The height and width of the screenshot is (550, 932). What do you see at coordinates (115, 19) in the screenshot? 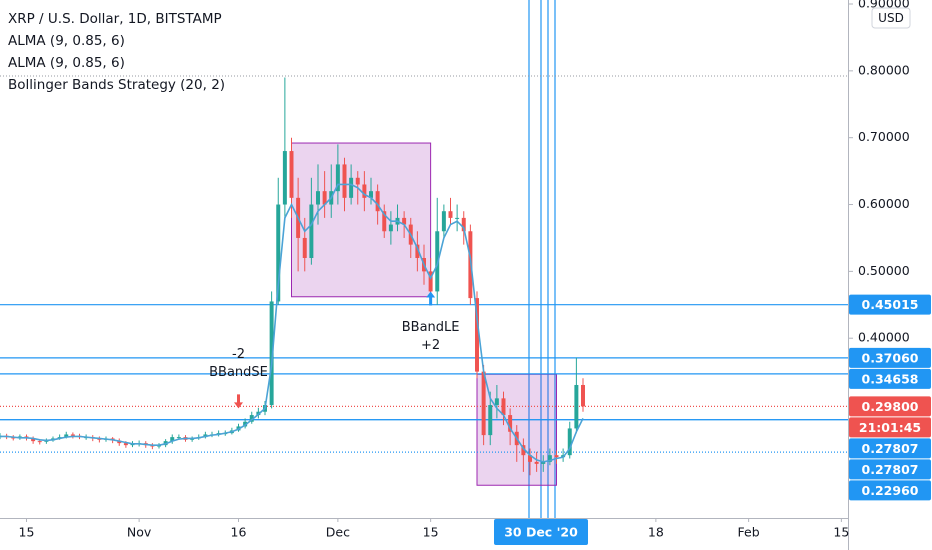
I see `symbol-title: XRP / U.S. Dollar, 1D, BITSTAMP` at bounding box center [115, 19].